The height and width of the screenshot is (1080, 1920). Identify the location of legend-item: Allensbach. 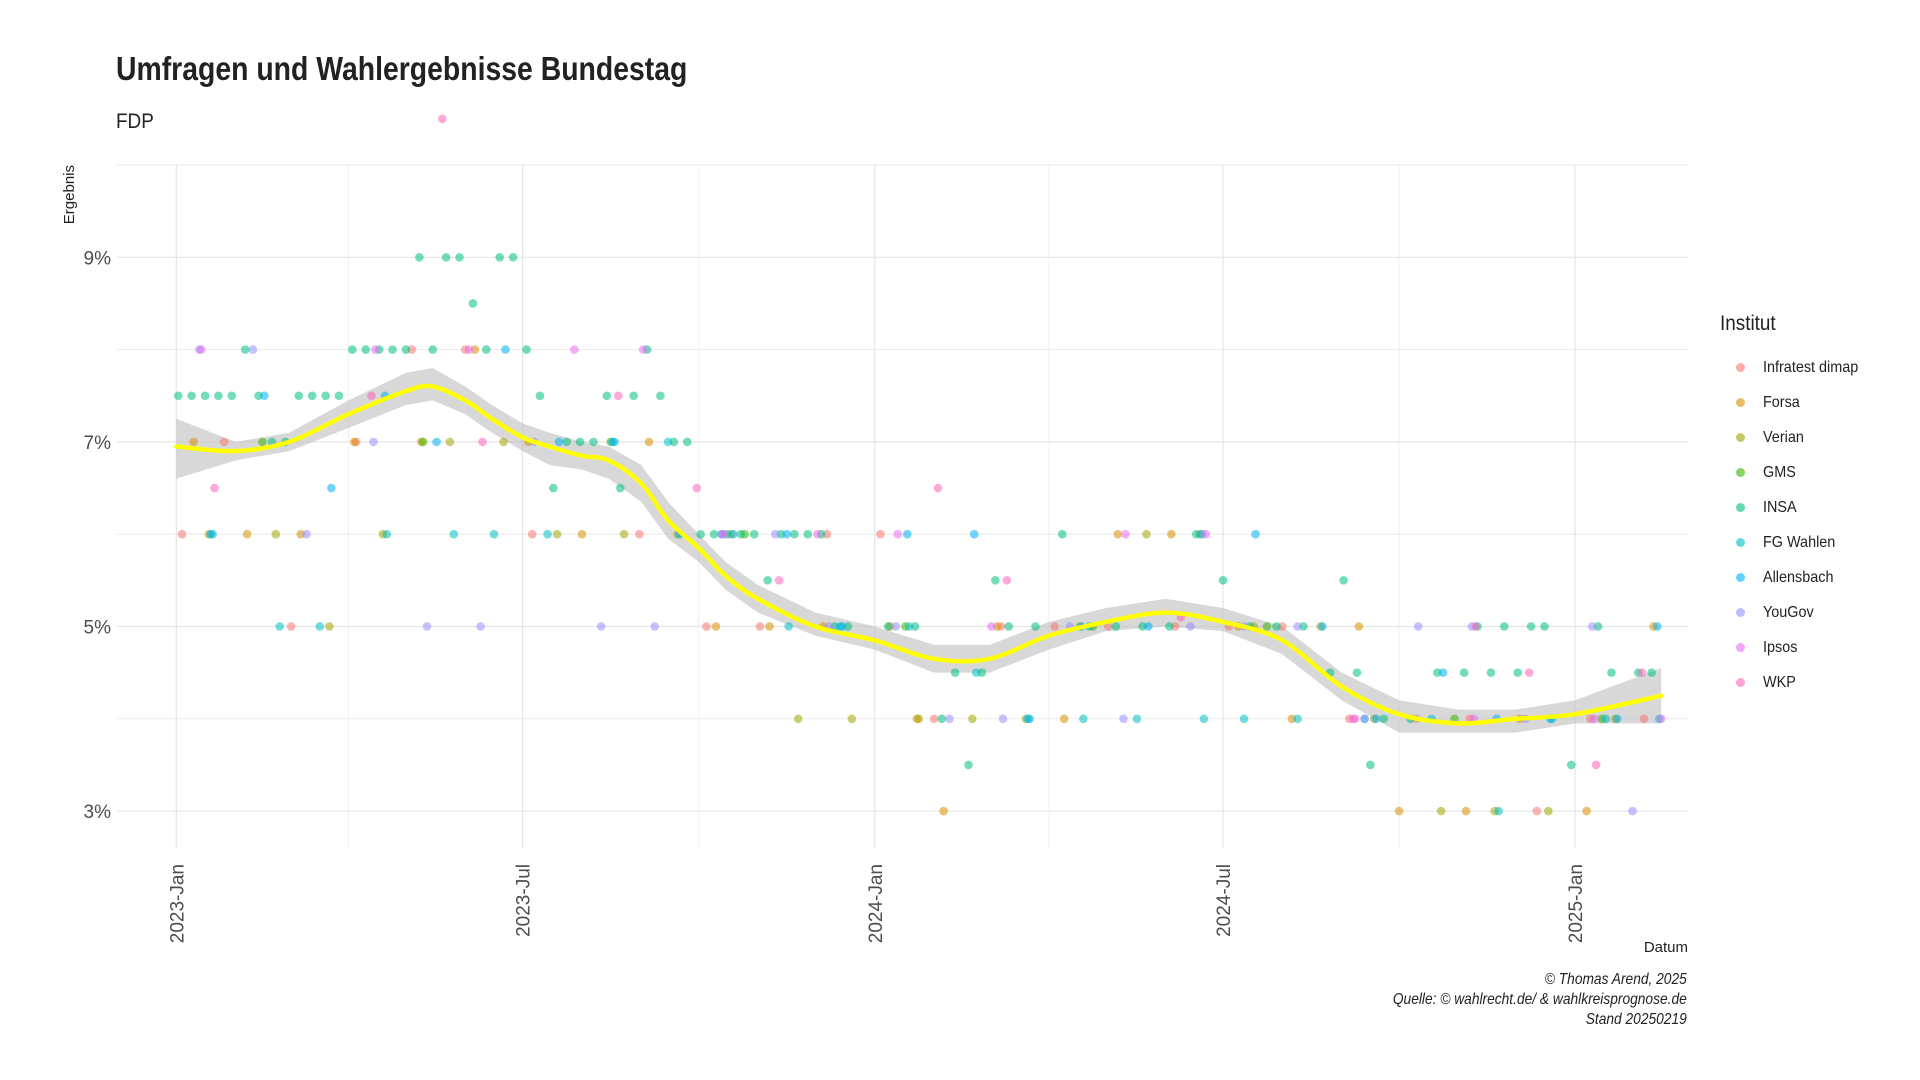
(1794, 577).